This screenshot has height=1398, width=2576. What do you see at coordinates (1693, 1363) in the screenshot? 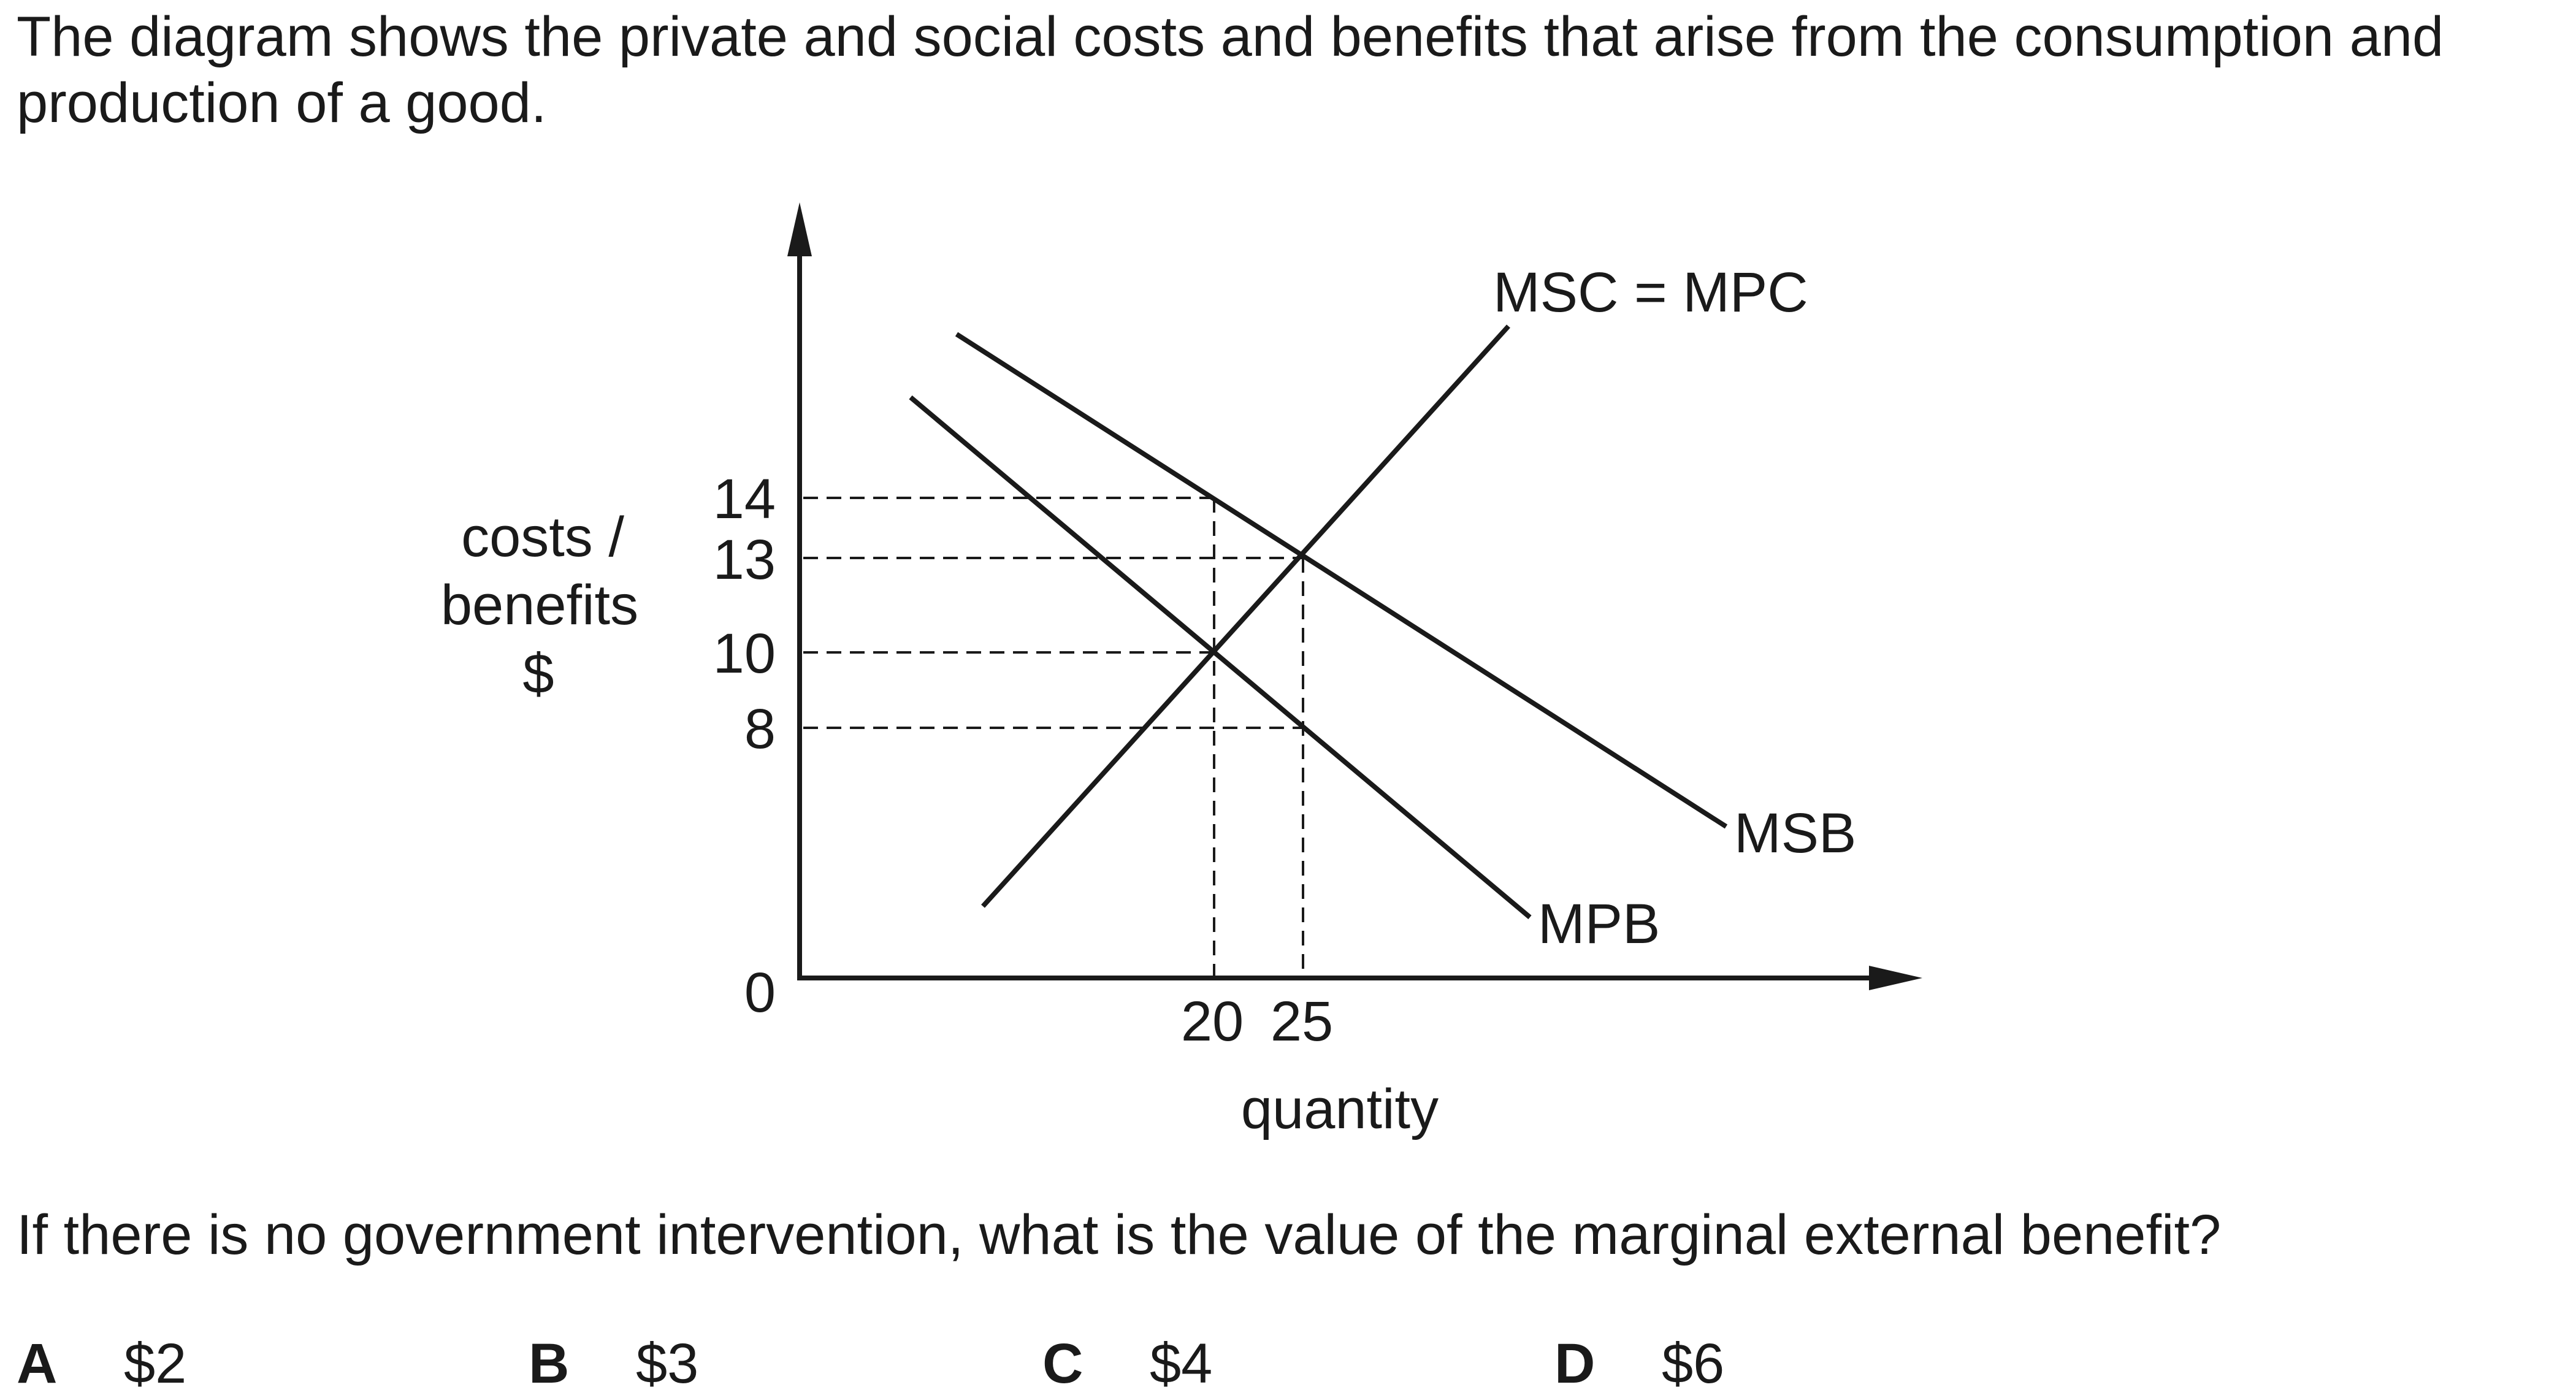
I see `option-d-value: $6` at bounding box center [1693, 1363].